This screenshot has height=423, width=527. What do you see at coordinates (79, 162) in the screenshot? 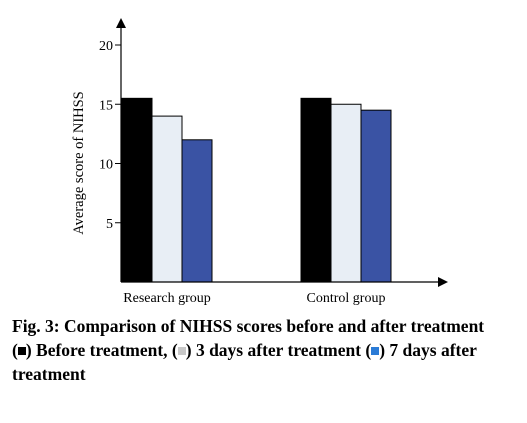
I see `y-axis-label: Average score of NIHSS` at bounding box center [79, 162].